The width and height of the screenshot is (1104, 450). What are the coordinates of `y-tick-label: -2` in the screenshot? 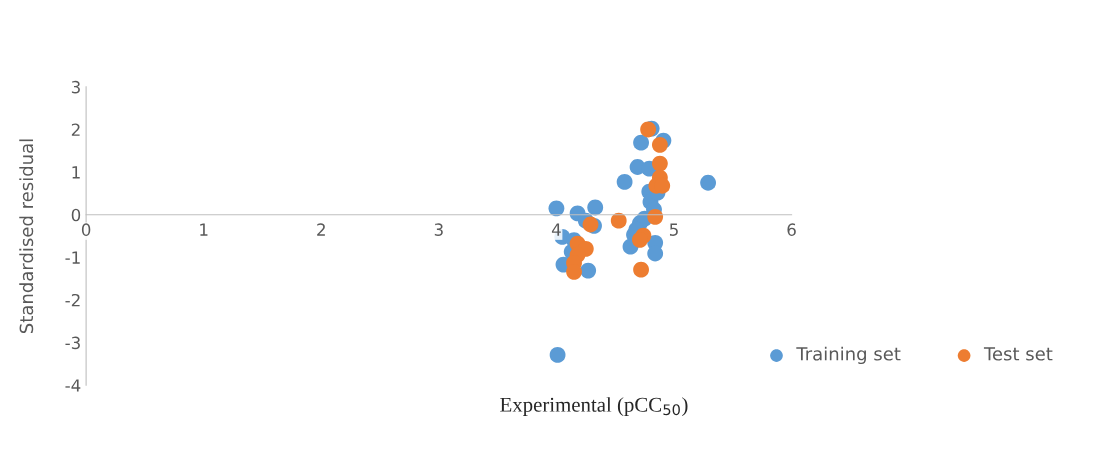 It's located at (72, 300).